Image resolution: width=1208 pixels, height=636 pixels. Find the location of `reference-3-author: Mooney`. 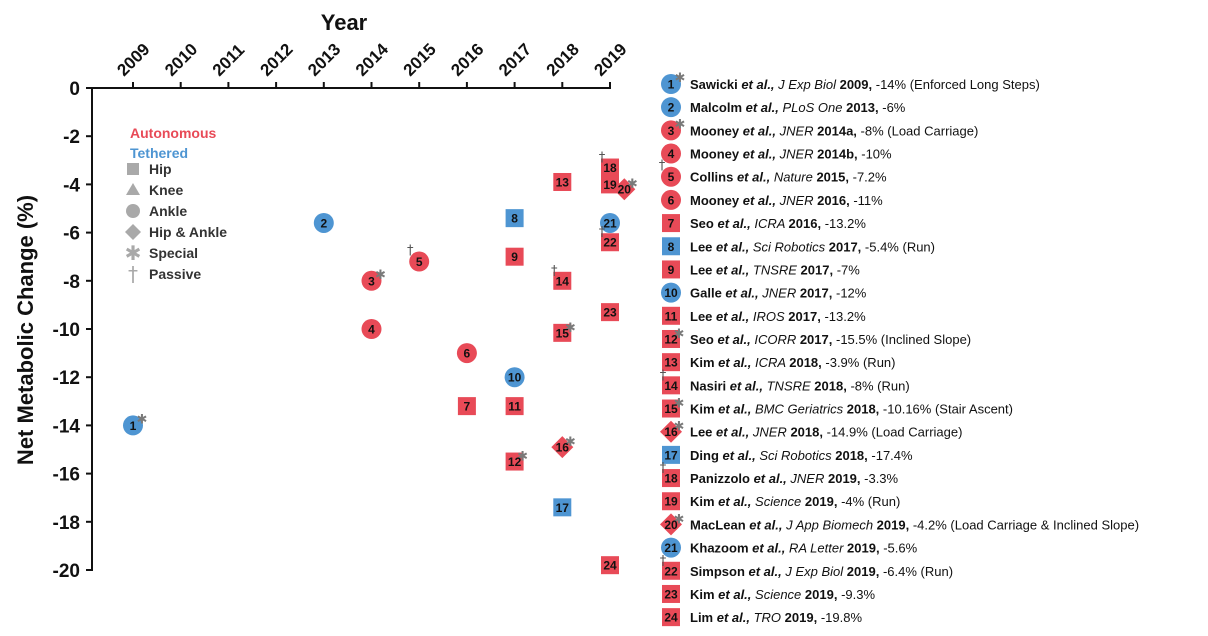

reference-3-author: Mooney is located at coordinates (716, 130).